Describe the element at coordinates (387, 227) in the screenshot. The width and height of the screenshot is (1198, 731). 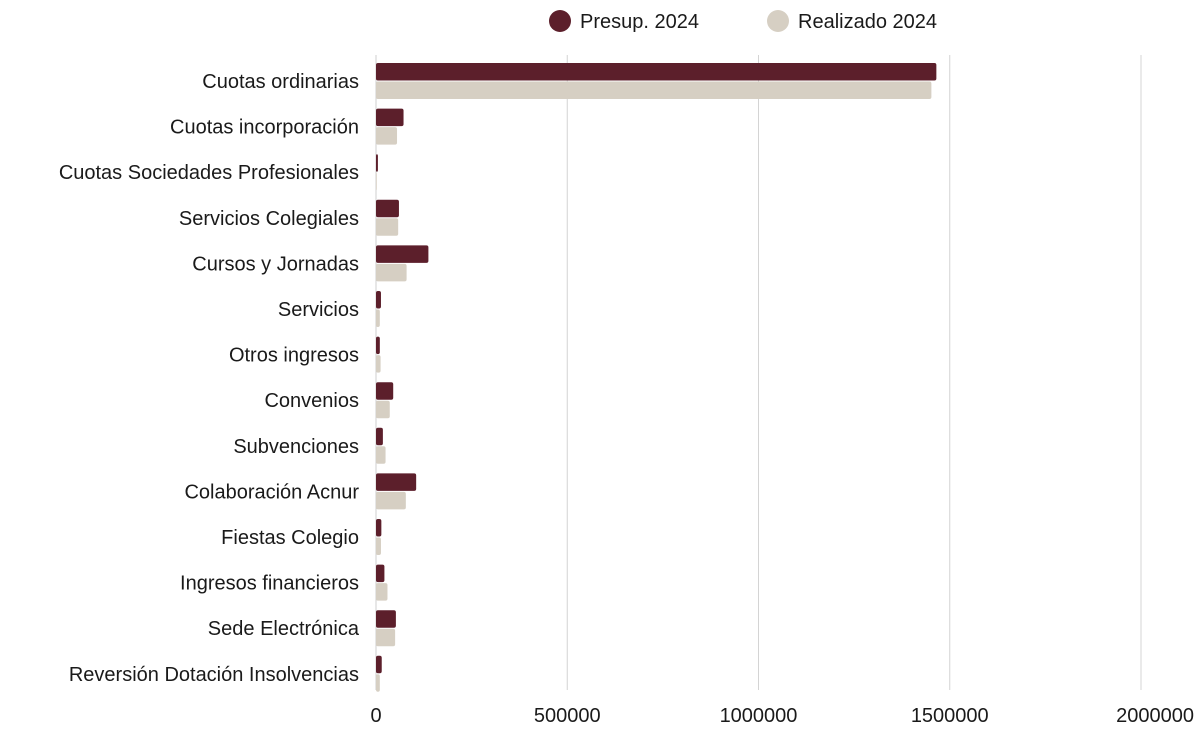
I see `bar-realizado-2024-servicios-colegiales` at that location.